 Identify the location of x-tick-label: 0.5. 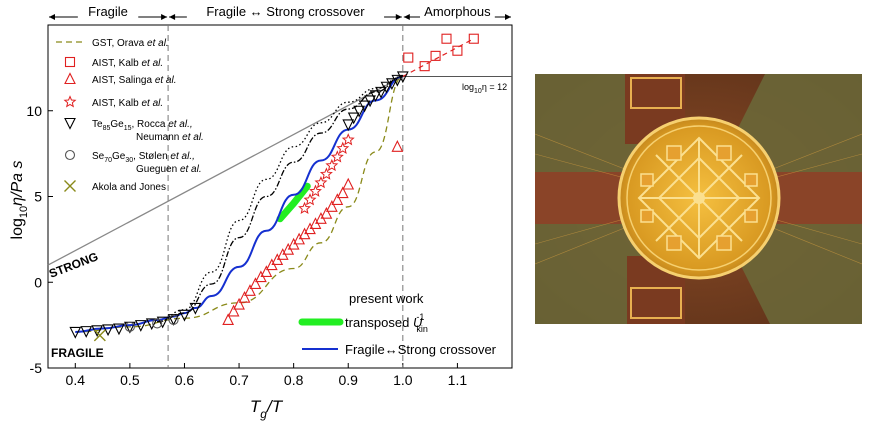
(130, 380).